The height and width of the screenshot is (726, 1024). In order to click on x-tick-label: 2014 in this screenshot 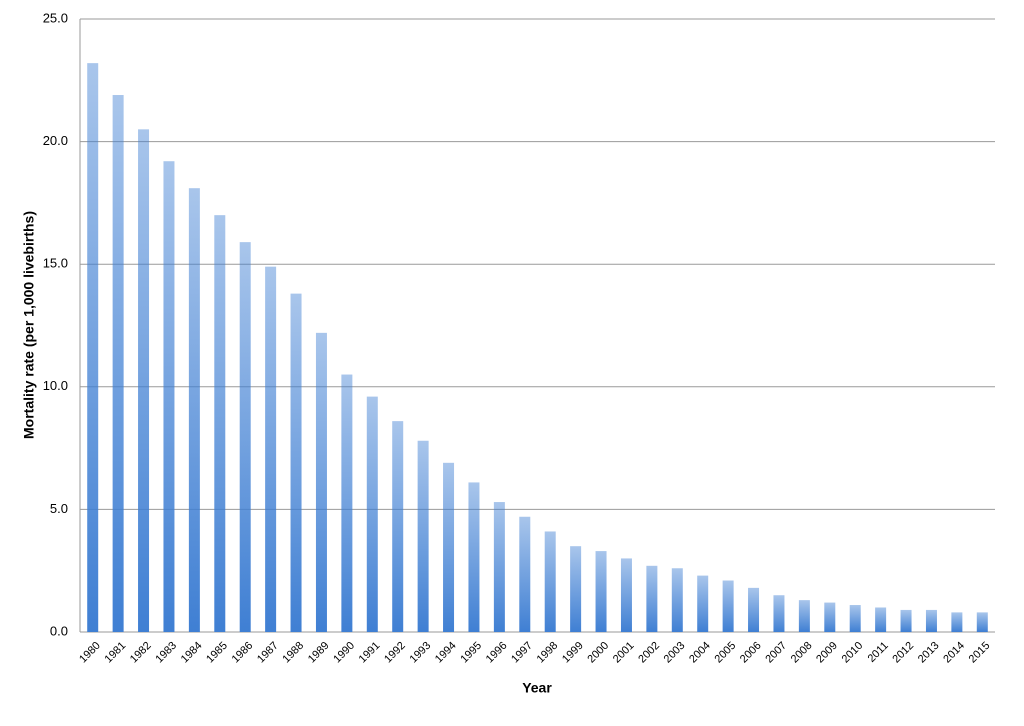, I will do `click(954, 653)`.